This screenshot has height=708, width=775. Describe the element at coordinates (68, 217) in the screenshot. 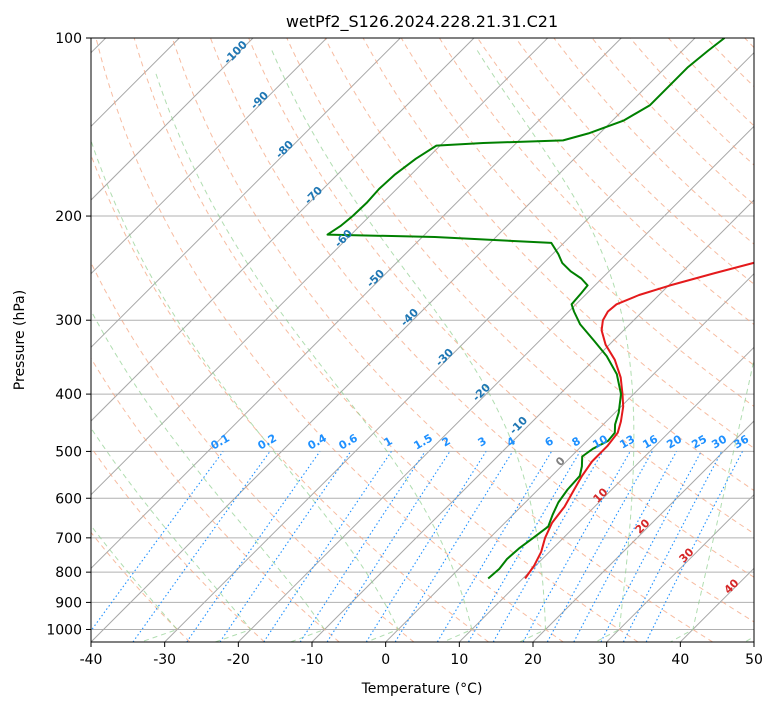

I see `y-tick-label: 200` at that location.